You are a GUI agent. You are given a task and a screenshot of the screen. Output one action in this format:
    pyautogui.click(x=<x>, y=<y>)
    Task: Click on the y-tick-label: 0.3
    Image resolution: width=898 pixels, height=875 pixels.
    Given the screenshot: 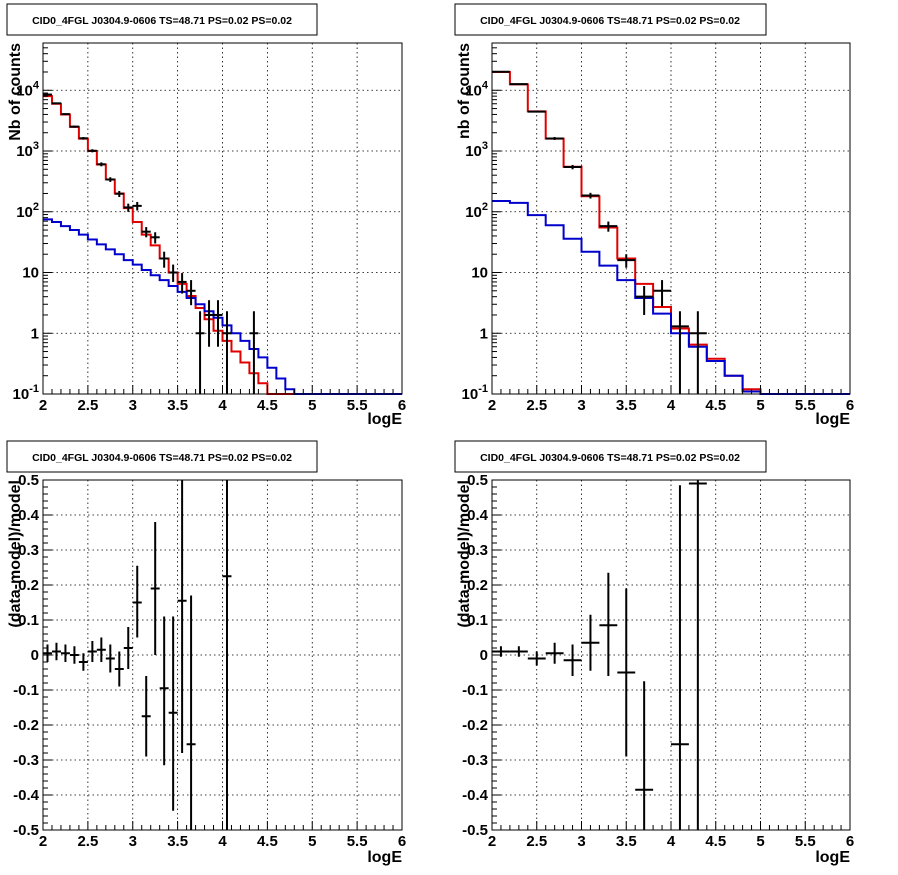 What is the action you would take?
    pyautogui.click(x=477, y=550)
    